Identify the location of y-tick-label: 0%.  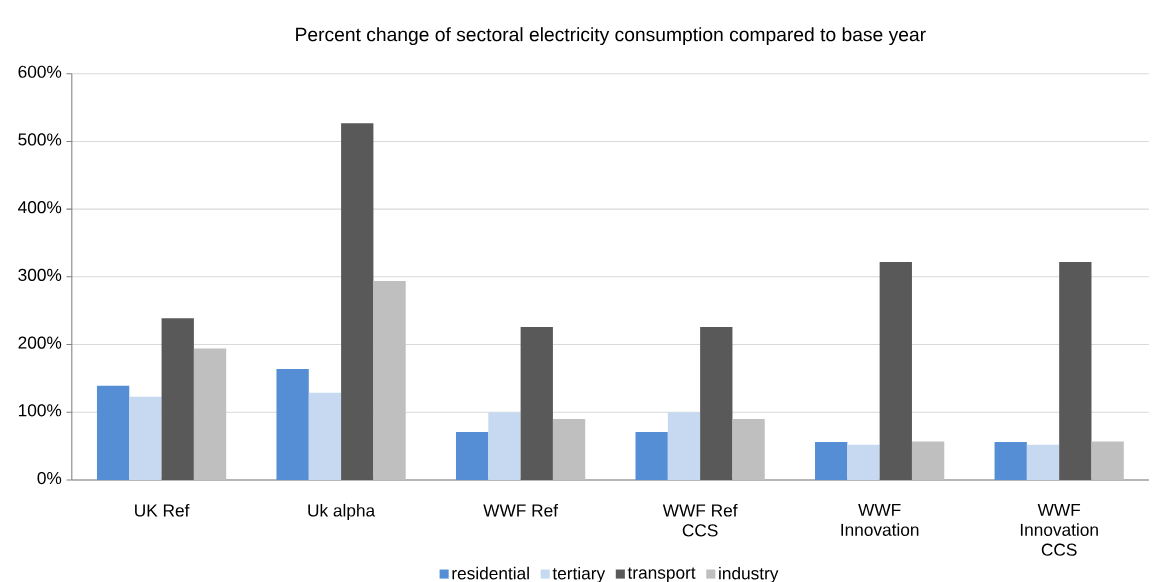
(49, 478).